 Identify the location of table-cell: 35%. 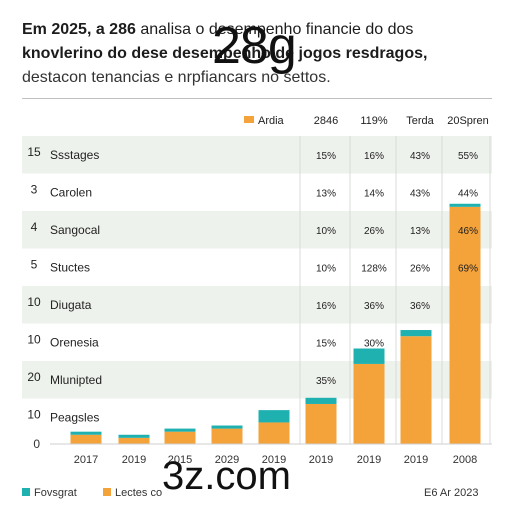
(326, 381).